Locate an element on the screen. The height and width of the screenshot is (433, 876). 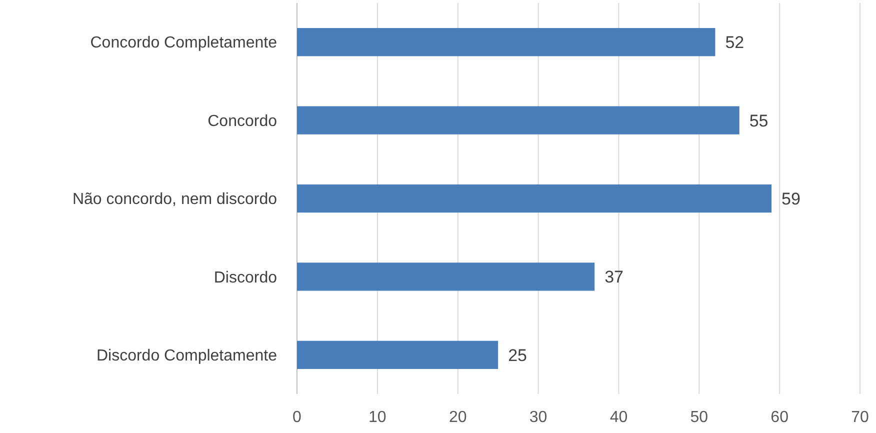
x-tick-label: 0 is located at coordinates (297, 417).